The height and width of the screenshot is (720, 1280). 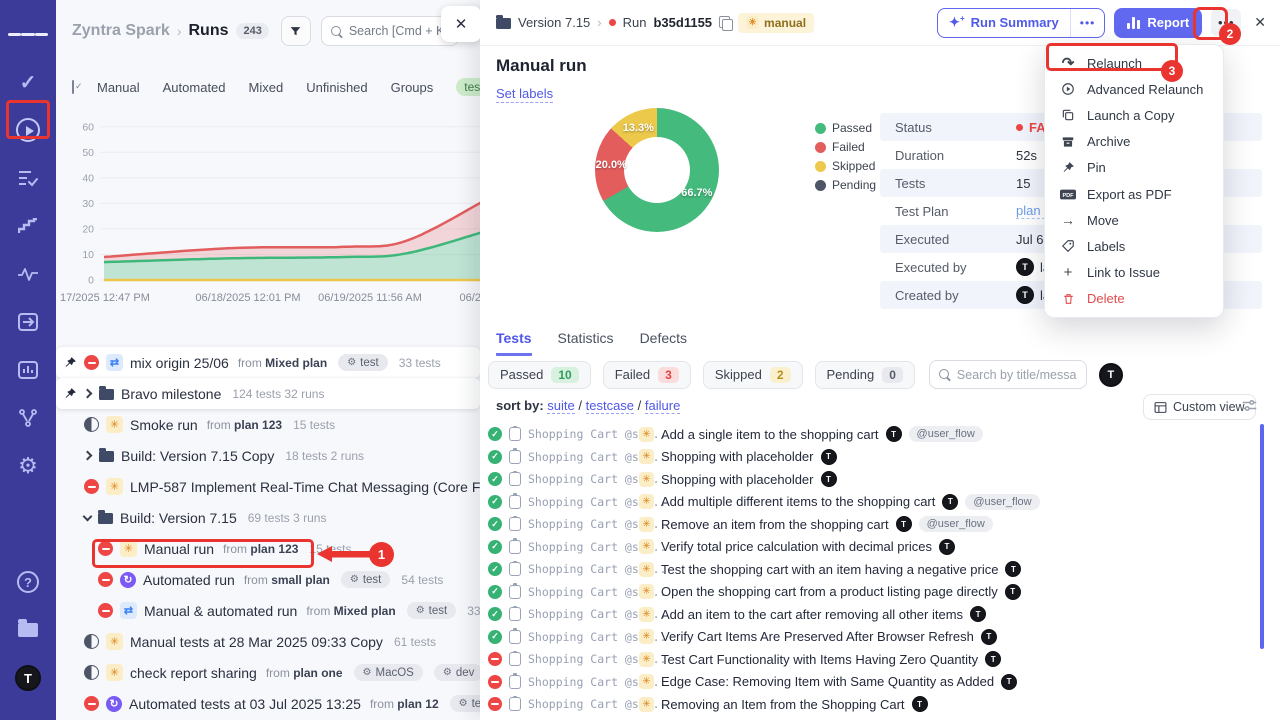 What do you see at coordinates (1262, 536) in the screenshot?
I see `scrollbar` at bounding box center [1262, 536].